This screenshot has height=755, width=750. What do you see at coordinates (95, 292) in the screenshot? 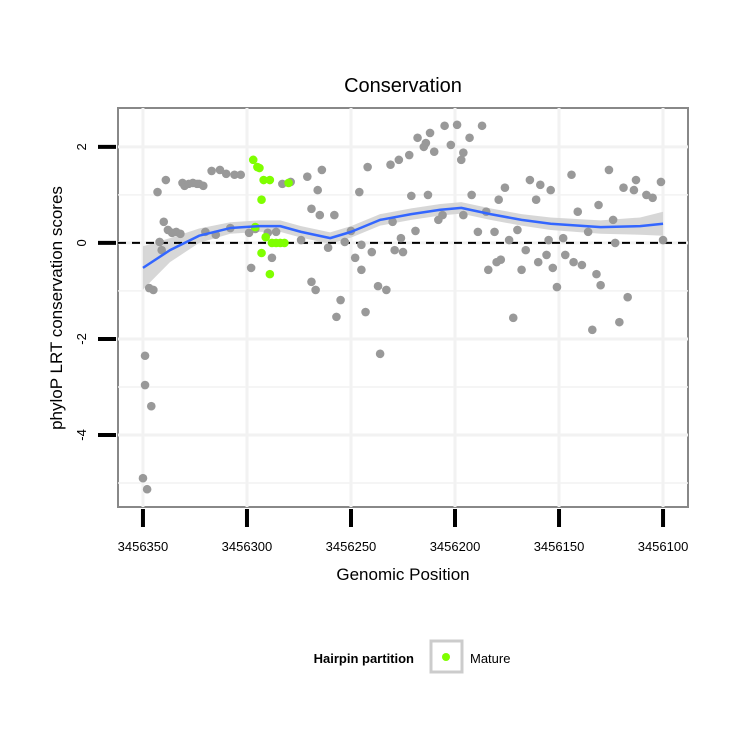
I see `y-axis: 2 0 -2 -4` at bounding box center [95, 292].